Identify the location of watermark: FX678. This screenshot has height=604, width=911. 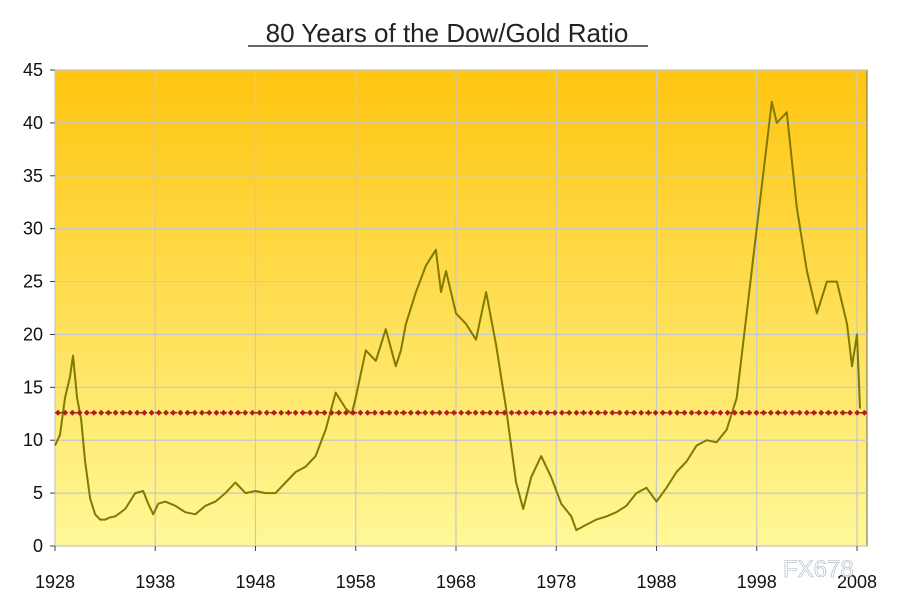
(818, 569).